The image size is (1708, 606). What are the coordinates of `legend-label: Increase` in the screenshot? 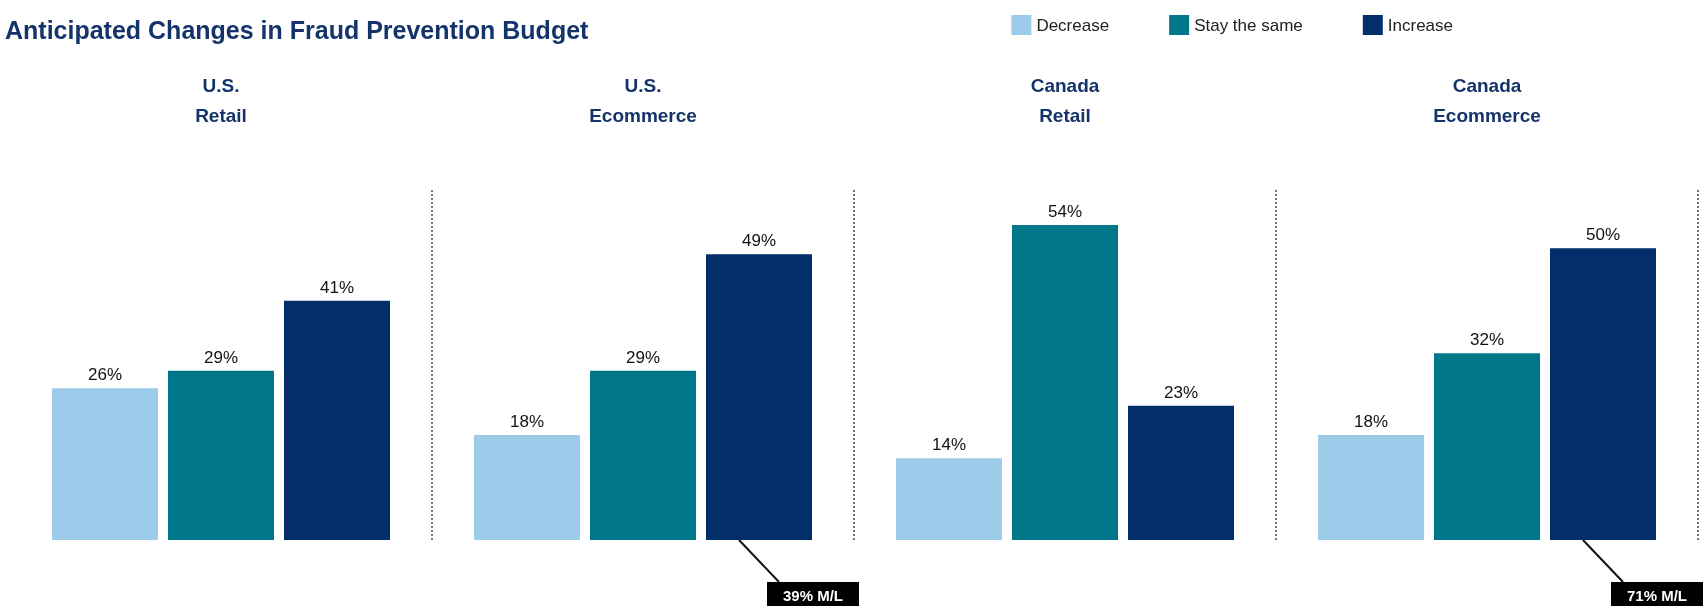 It's located at (1420, 25).